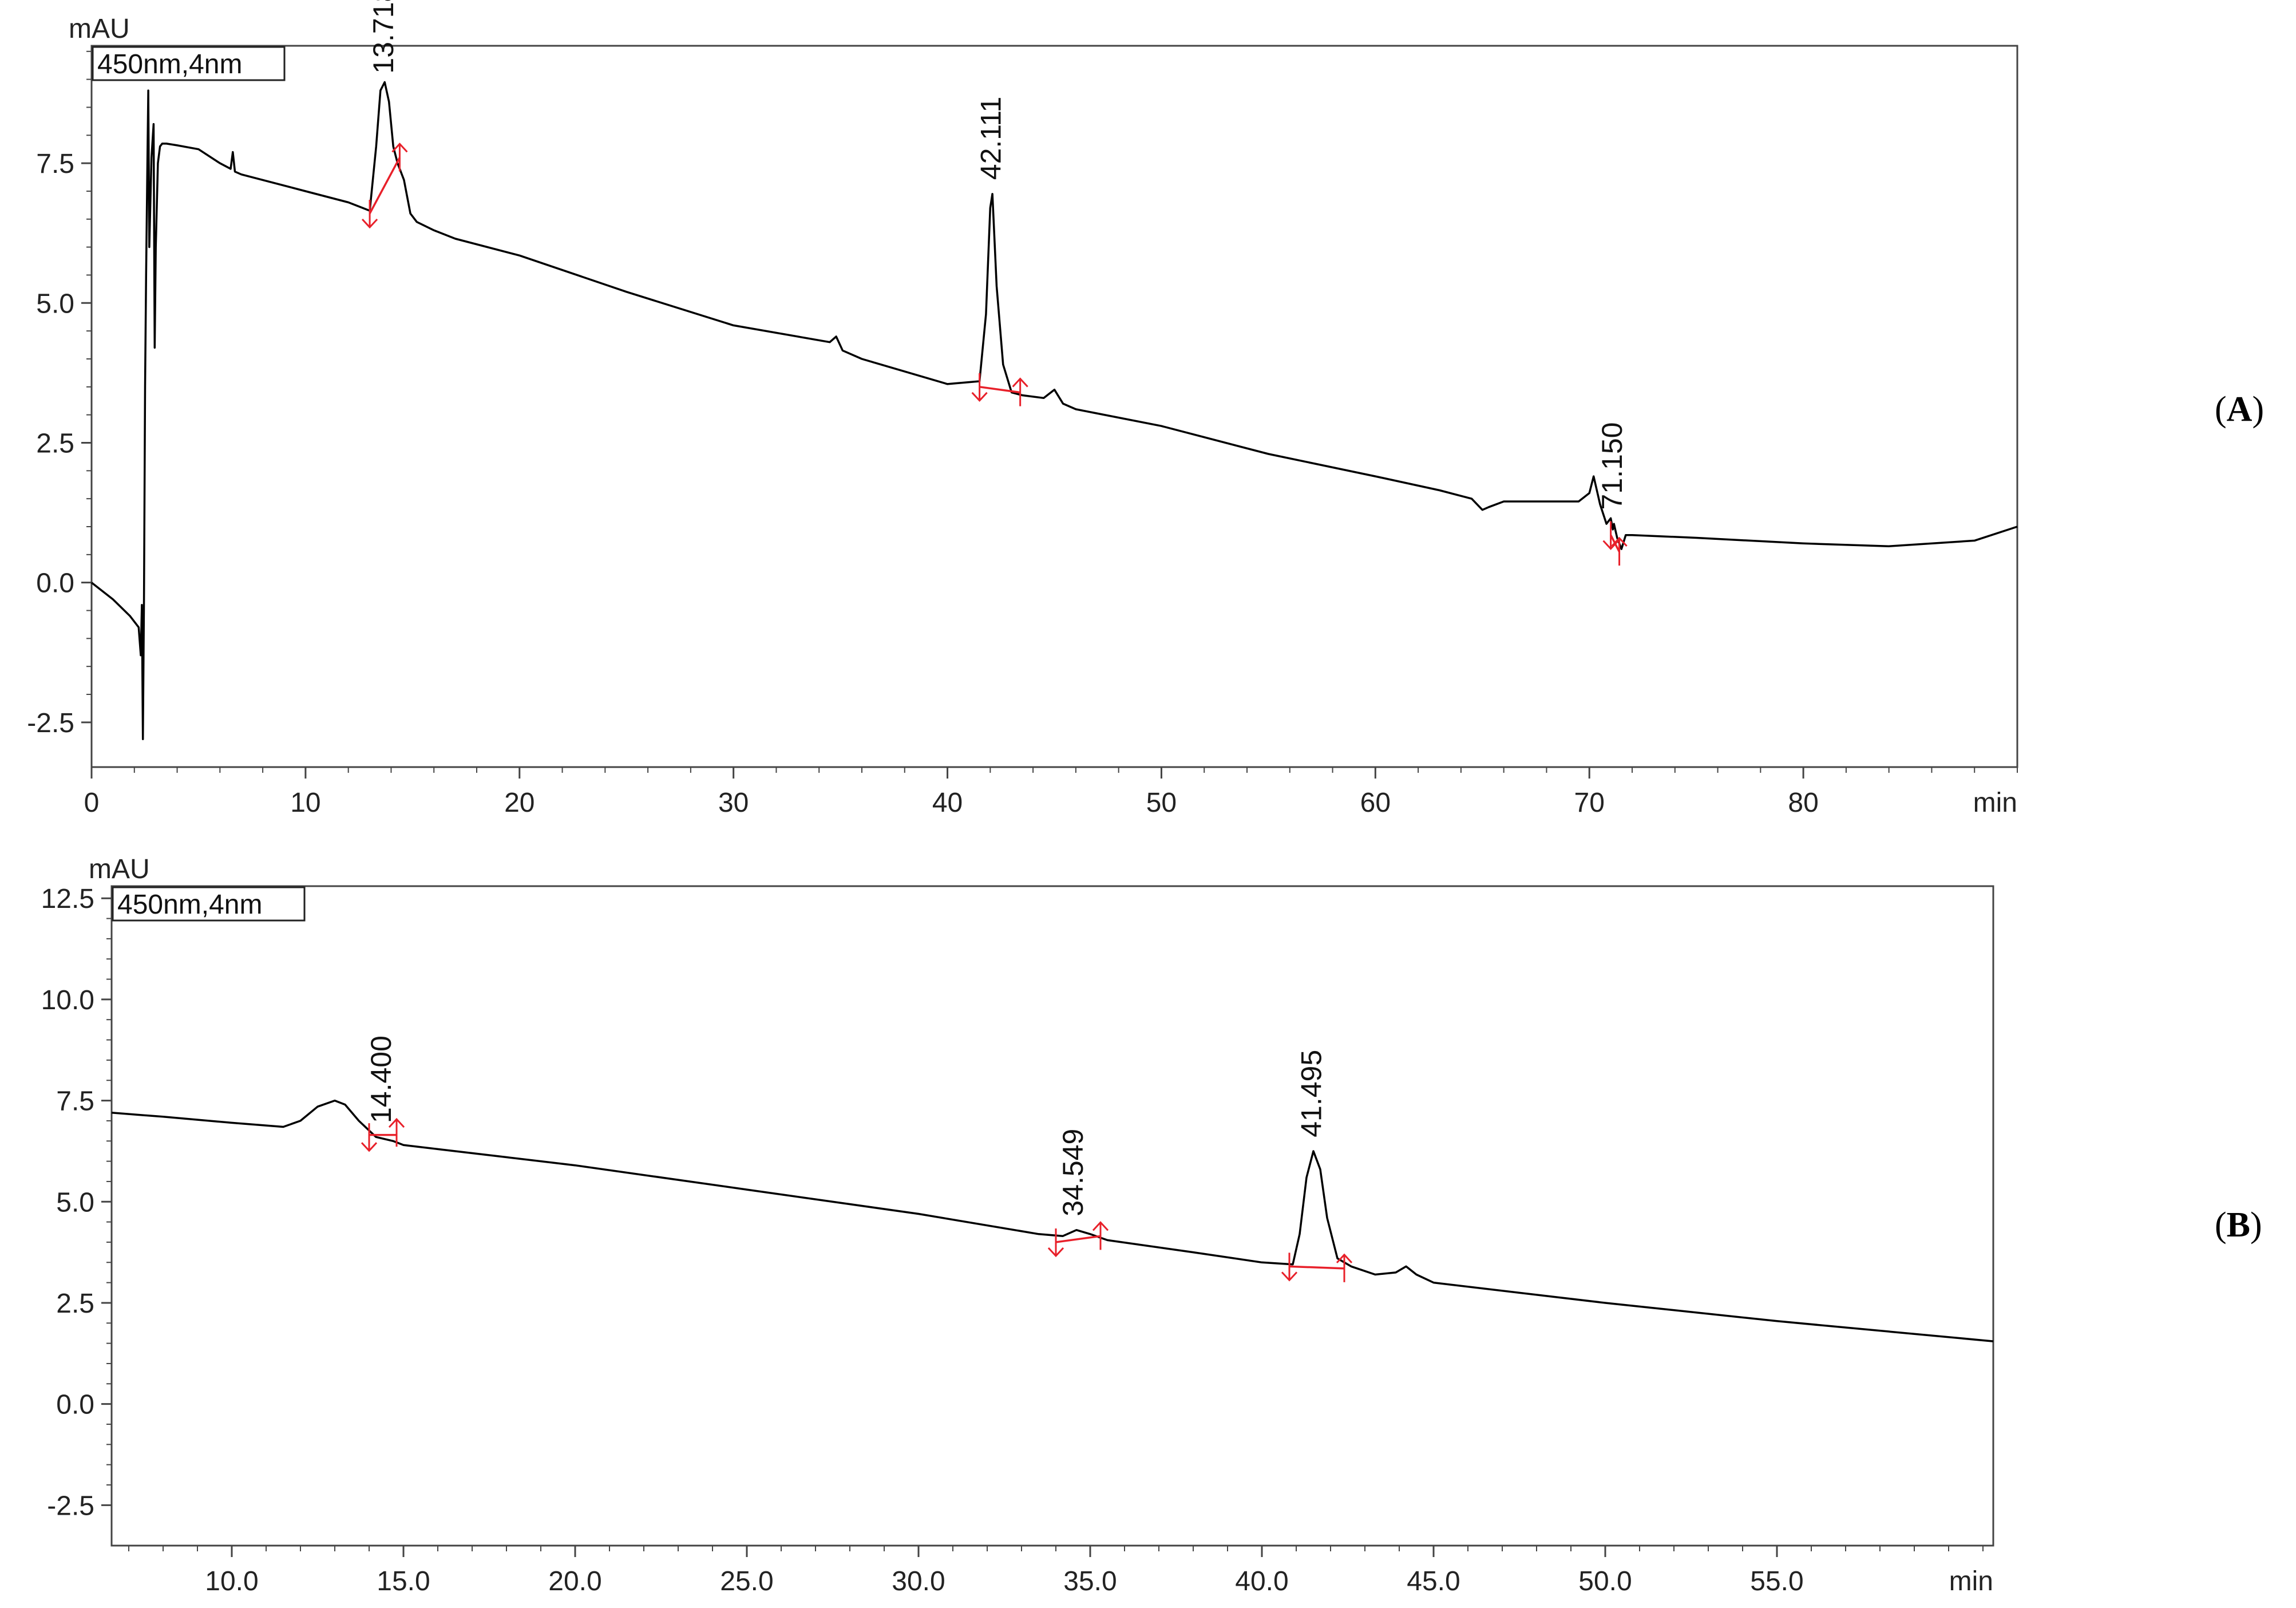  I want to click on x-tick-label: 15.0, so click(403, 1582).